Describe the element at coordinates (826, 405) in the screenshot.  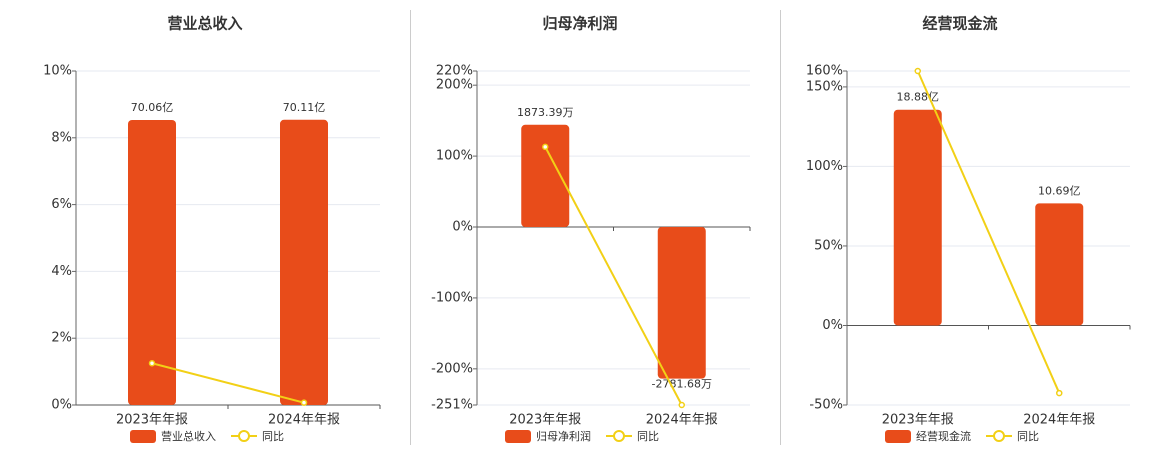
I see `y-tick-label: -50%` at that location.